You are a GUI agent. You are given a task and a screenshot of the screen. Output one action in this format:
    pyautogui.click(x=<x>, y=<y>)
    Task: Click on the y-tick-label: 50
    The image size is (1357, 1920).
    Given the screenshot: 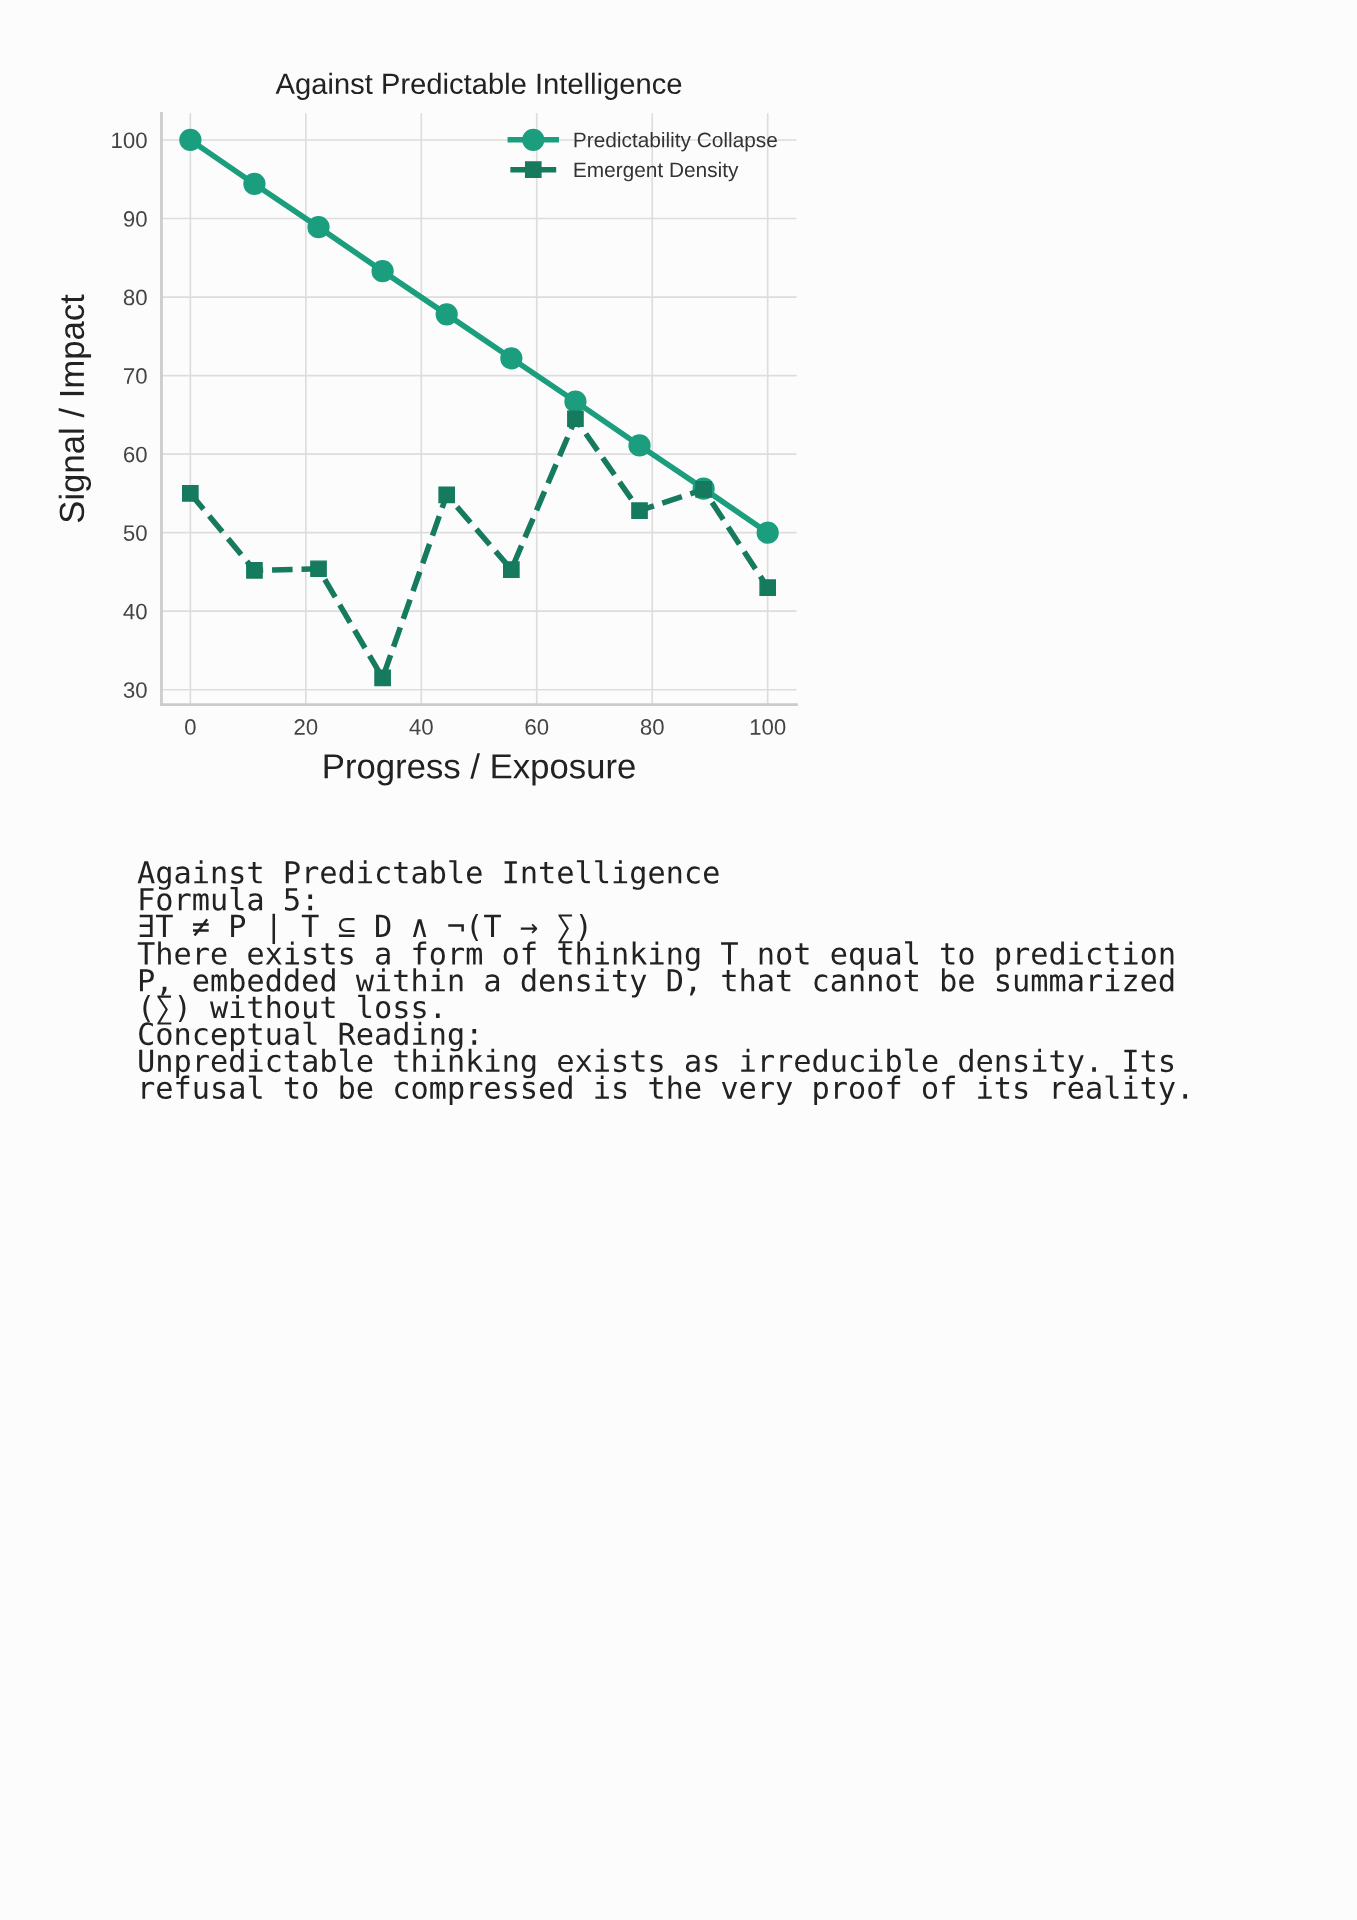 What is the action you would take?
    pyautogui.click(x=135, y=533)
    